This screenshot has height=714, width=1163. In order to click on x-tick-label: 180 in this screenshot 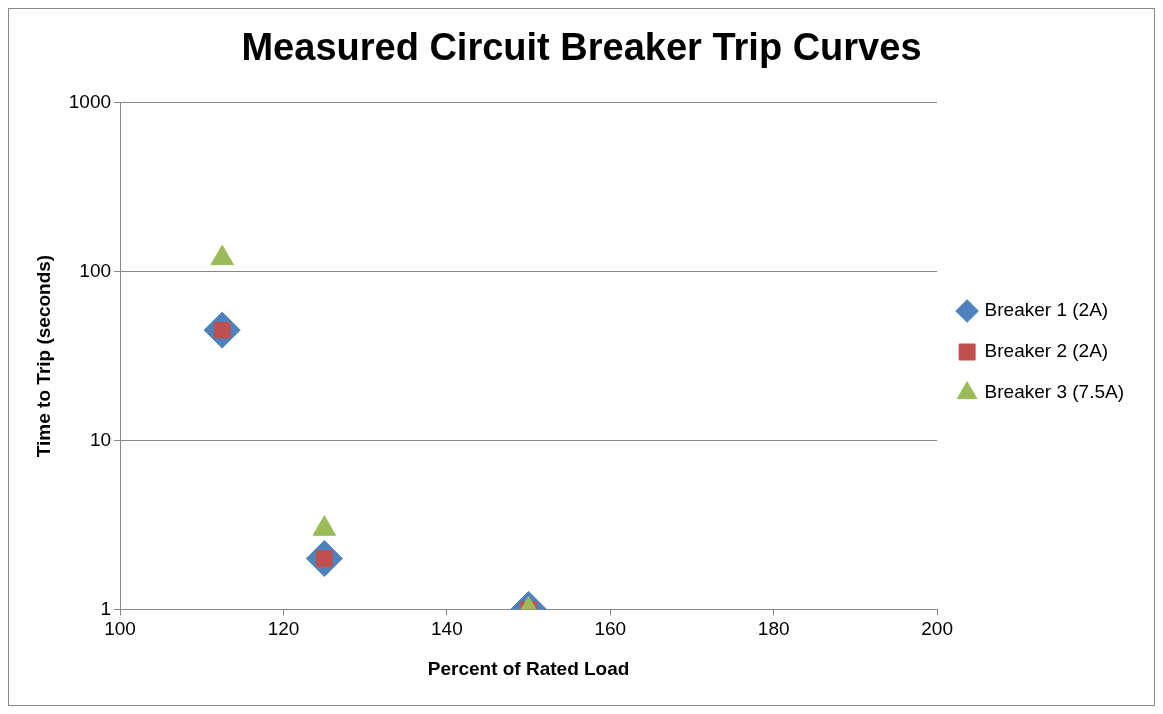, I will do `click(773, 629)`.